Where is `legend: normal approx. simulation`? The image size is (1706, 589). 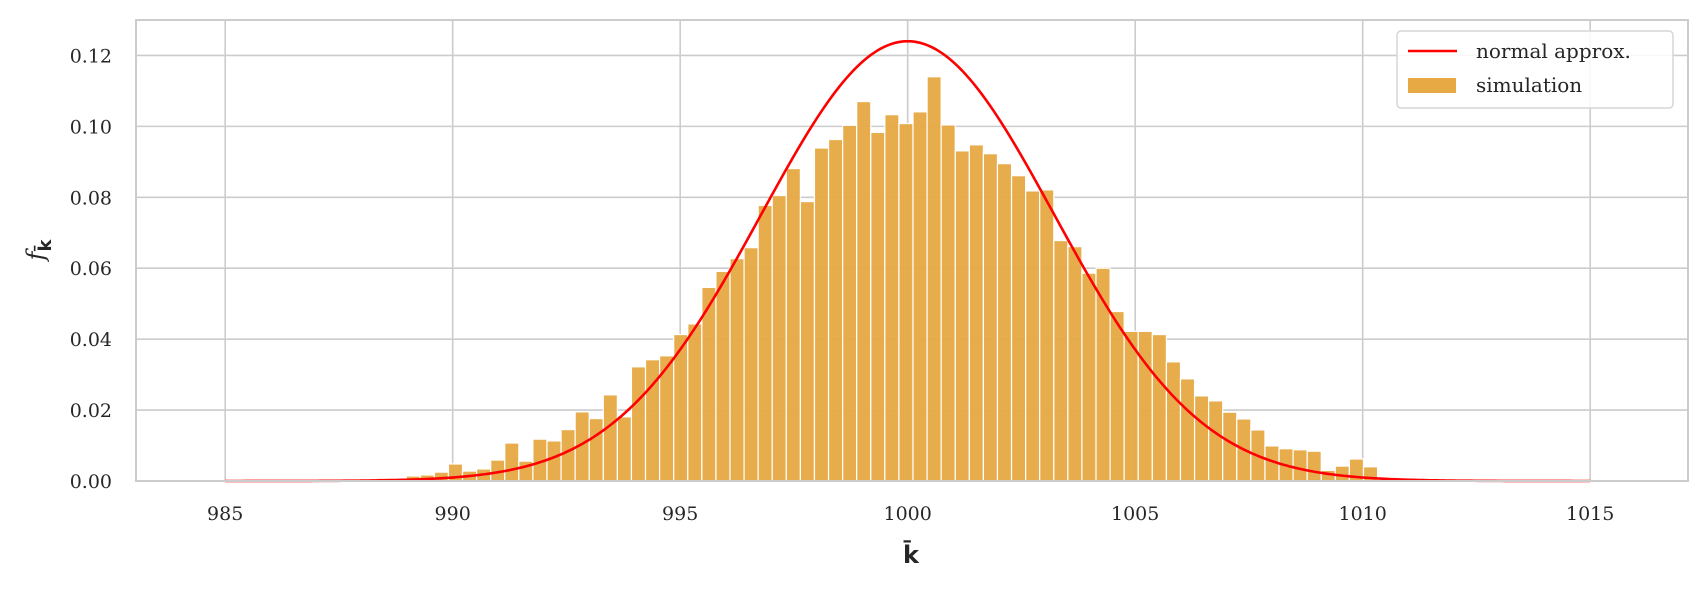
legend: normal approx. simulation is located at coordinates (1535, 69).